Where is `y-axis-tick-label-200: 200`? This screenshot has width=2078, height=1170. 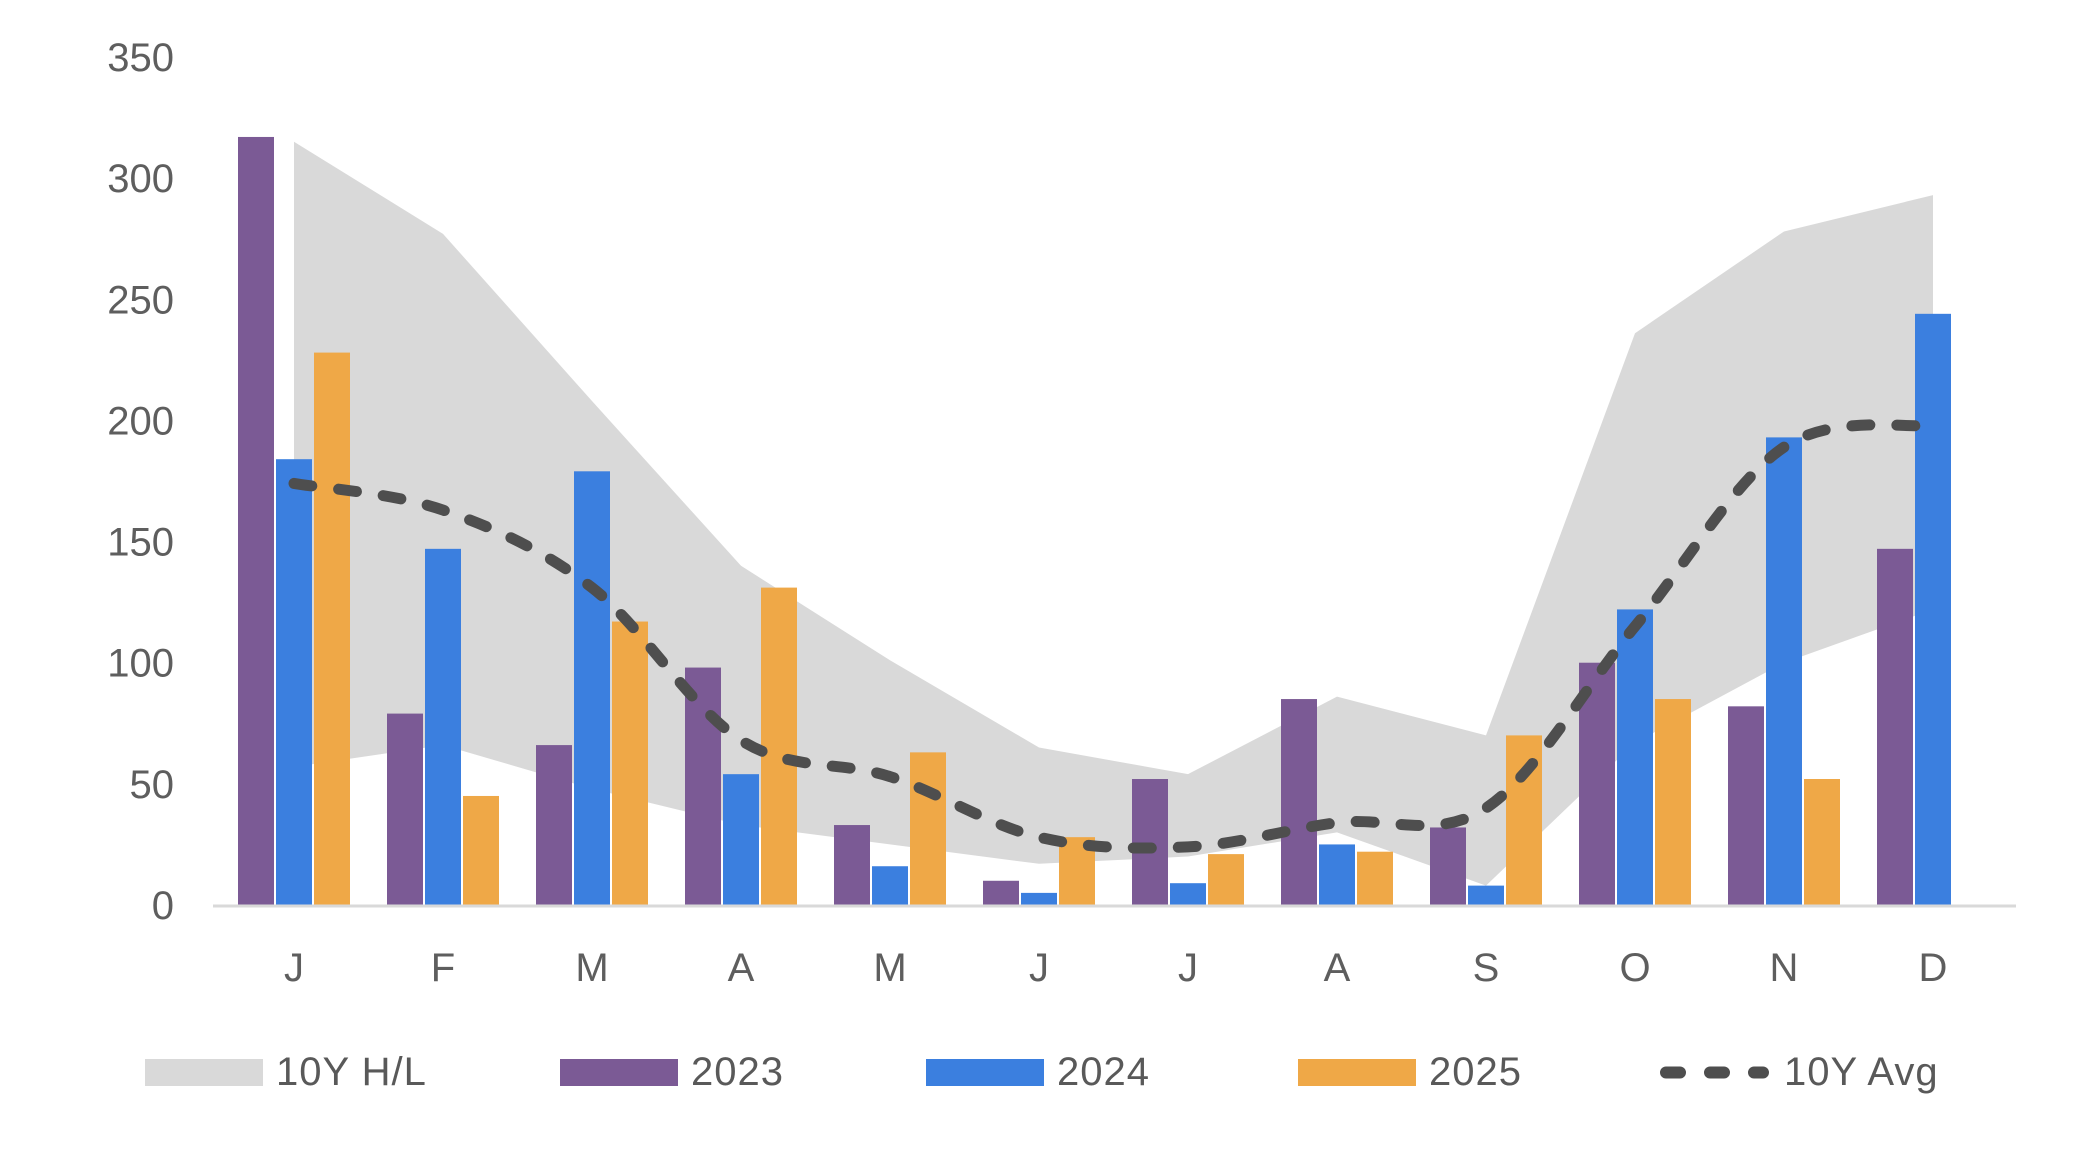
y-axis-tick-label-200: 200 is located at coordinates (140, 421).